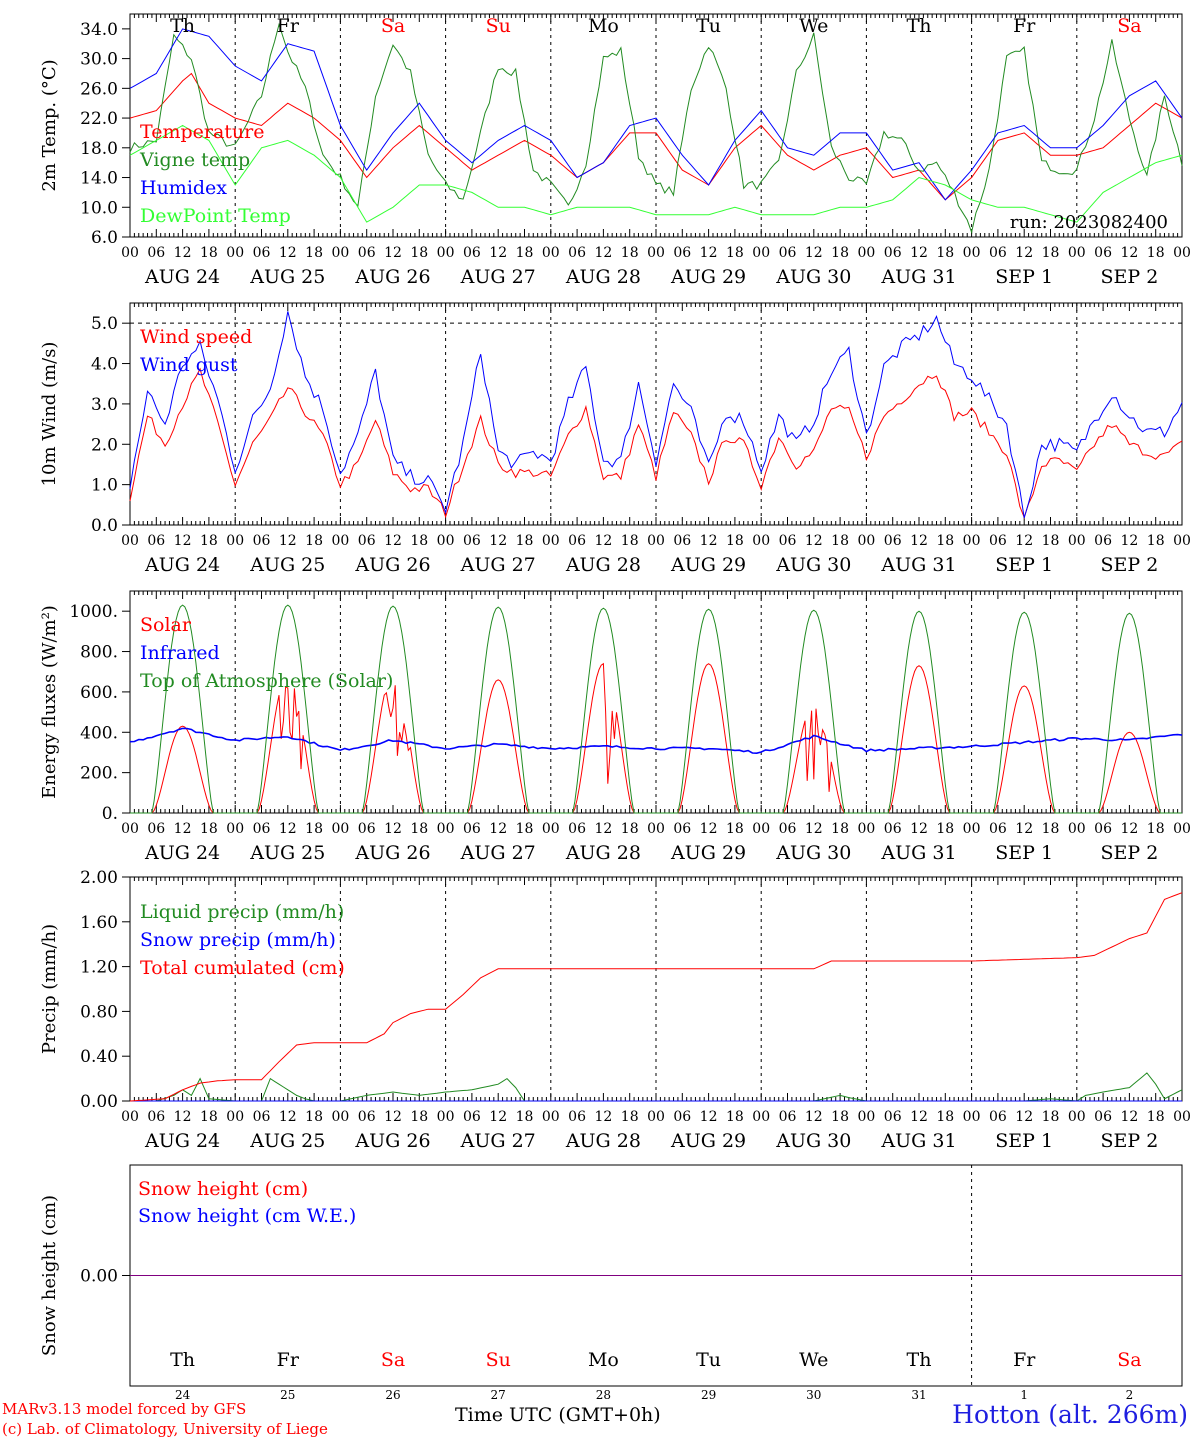  I want to click on y-tick-label: 34.0, so click(99, 30).